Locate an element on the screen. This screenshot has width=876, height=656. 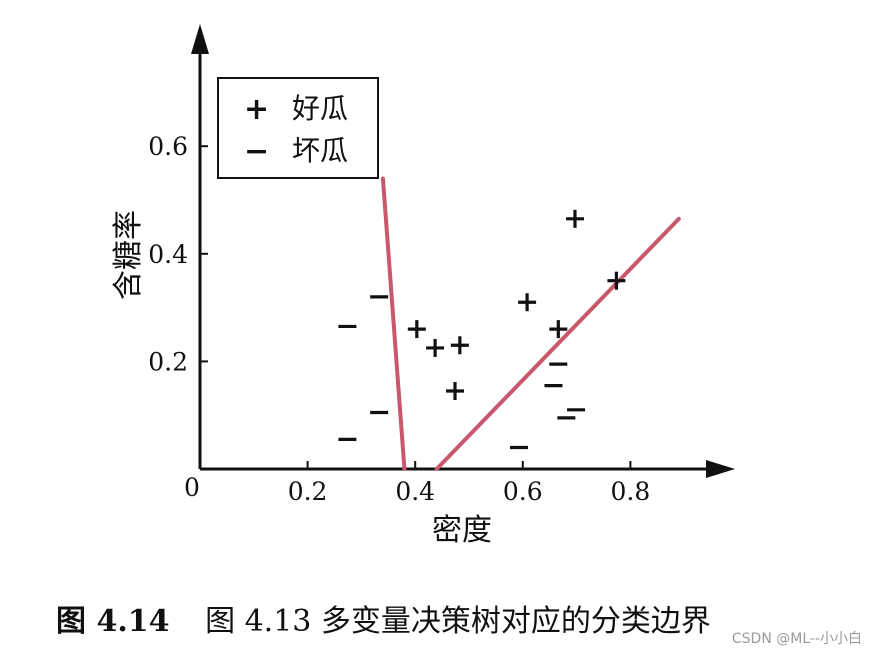
watermark: CSDN @ML--小小白 is located at coordinates (796, 639).